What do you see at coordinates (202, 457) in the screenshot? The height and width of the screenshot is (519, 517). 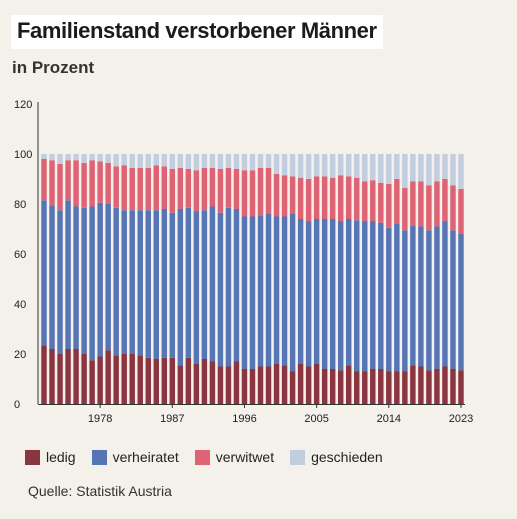 I see `legend-swatch-verwitwet` at bounding box center [202, 457].